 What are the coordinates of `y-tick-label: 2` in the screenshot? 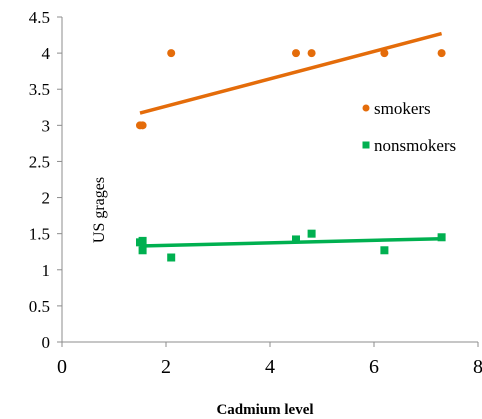 It's located at (46, 198).